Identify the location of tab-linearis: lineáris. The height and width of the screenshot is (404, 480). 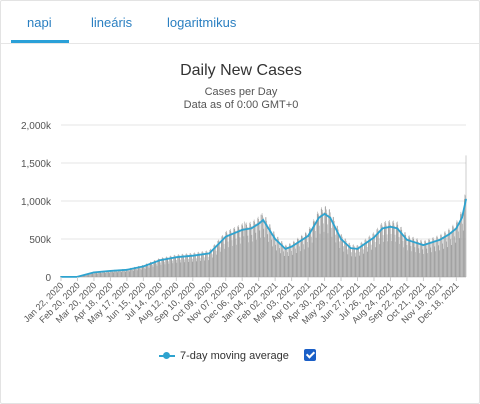
(112, 22).